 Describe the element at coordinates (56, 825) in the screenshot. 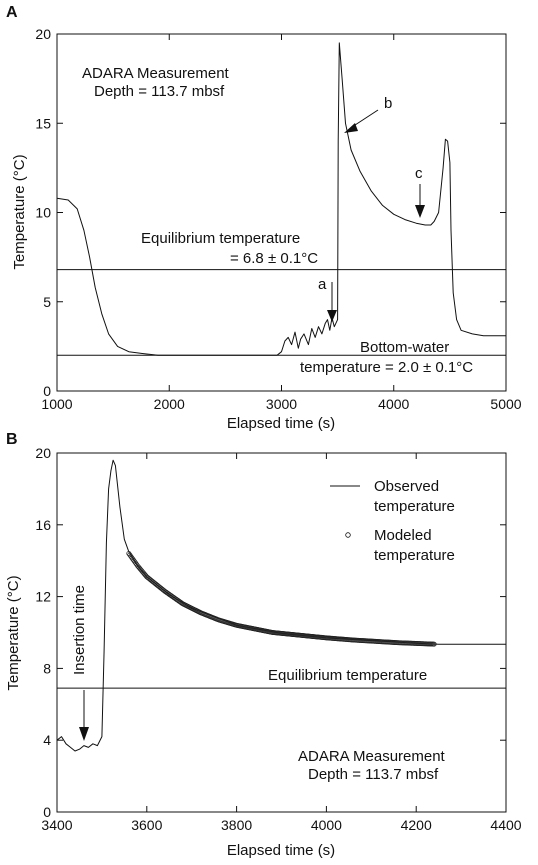

I see `panel-b-x-tick-label: 3400` at that location.